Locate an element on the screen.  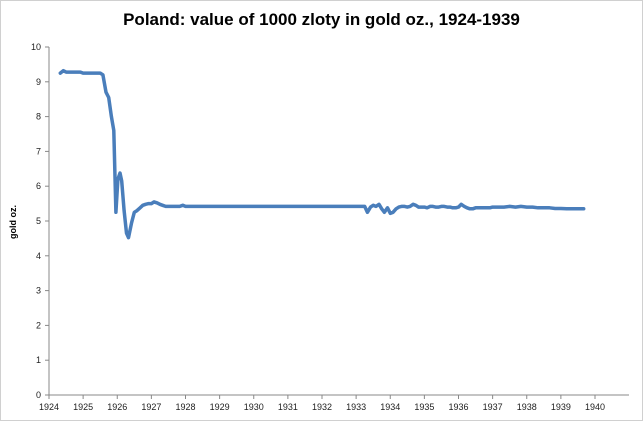
x-tick-label: 1924 is located at coordinates (49, 407).